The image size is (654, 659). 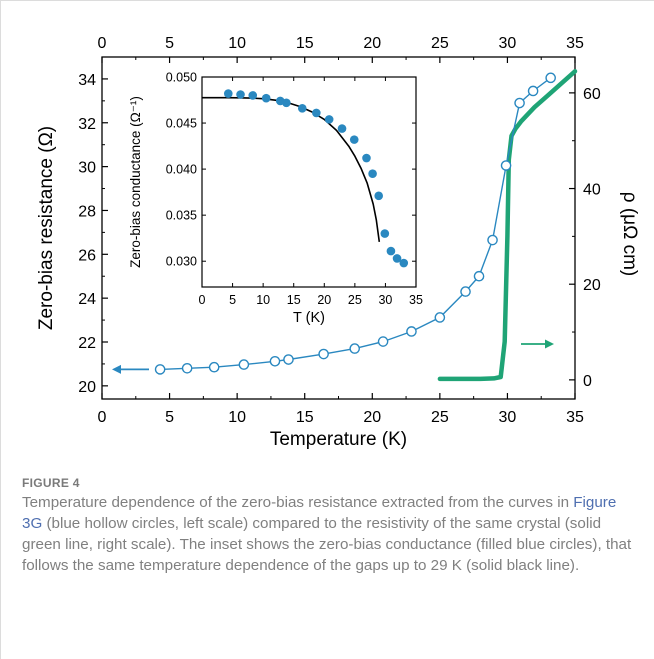 I want to click on x-tick-label-top: 10, so click(x=237, y=43).